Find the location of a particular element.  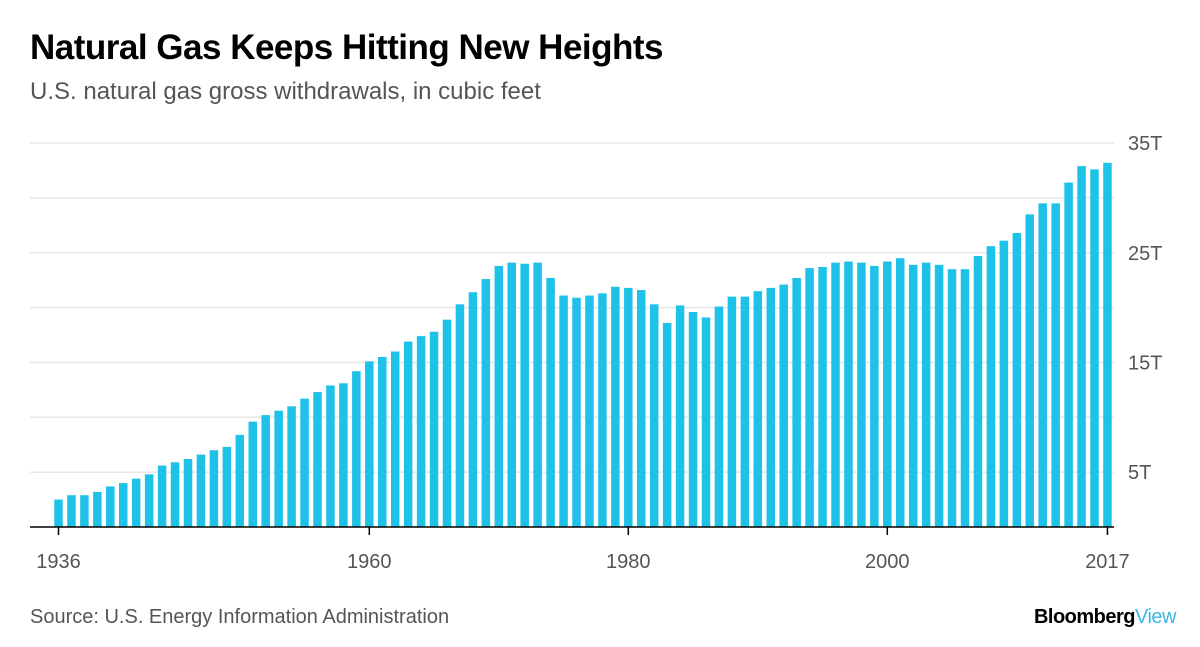

bar-1972 is located at coordinates (524, 395).